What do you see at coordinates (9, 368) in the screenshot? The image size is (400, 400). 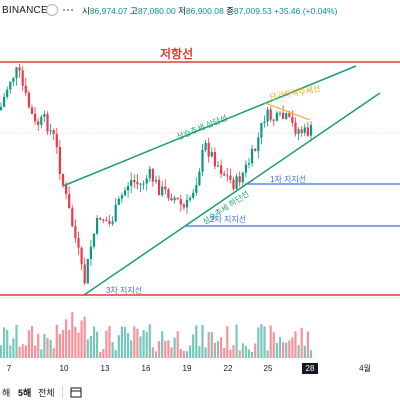 I see `x-tick: 7` at bounding box center [9, 368].